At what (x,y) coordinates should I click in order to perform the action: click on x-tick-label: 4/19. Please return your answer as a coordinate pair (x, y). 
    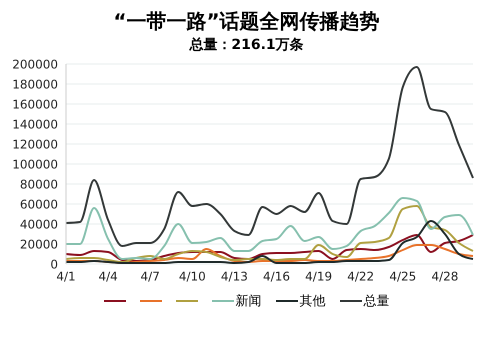
    Looking at the image, I should click on (318, 277).